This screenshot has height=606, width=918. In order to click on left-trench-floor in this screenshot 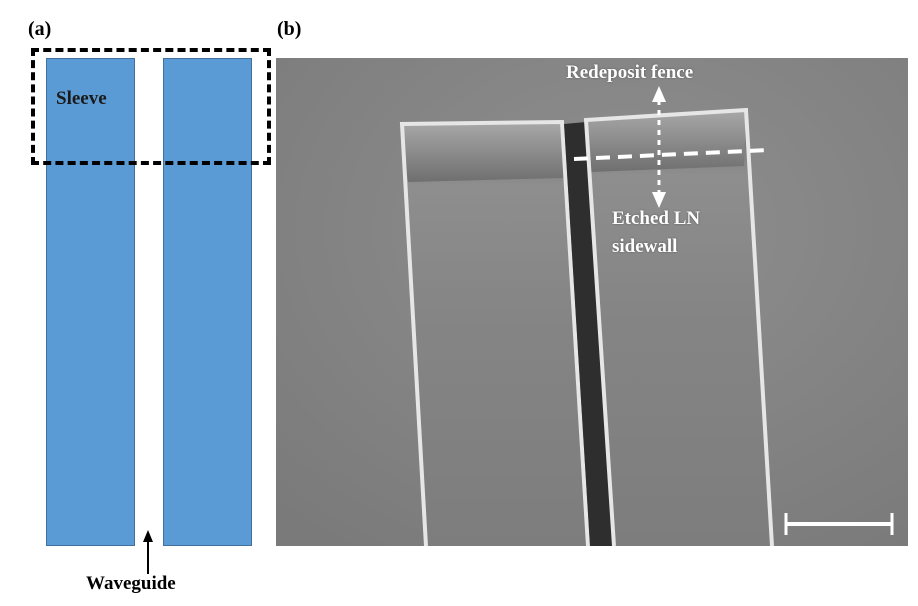, I will do `click(495, 334)`.